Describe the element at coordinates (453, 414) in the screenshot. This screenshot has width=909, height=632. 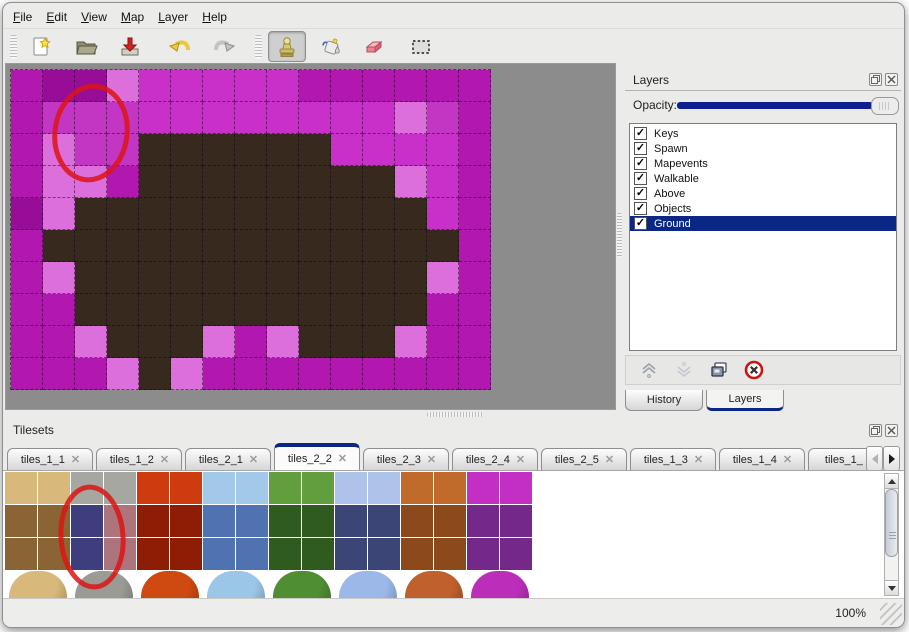
I see `horizontal-splitter` at that location.